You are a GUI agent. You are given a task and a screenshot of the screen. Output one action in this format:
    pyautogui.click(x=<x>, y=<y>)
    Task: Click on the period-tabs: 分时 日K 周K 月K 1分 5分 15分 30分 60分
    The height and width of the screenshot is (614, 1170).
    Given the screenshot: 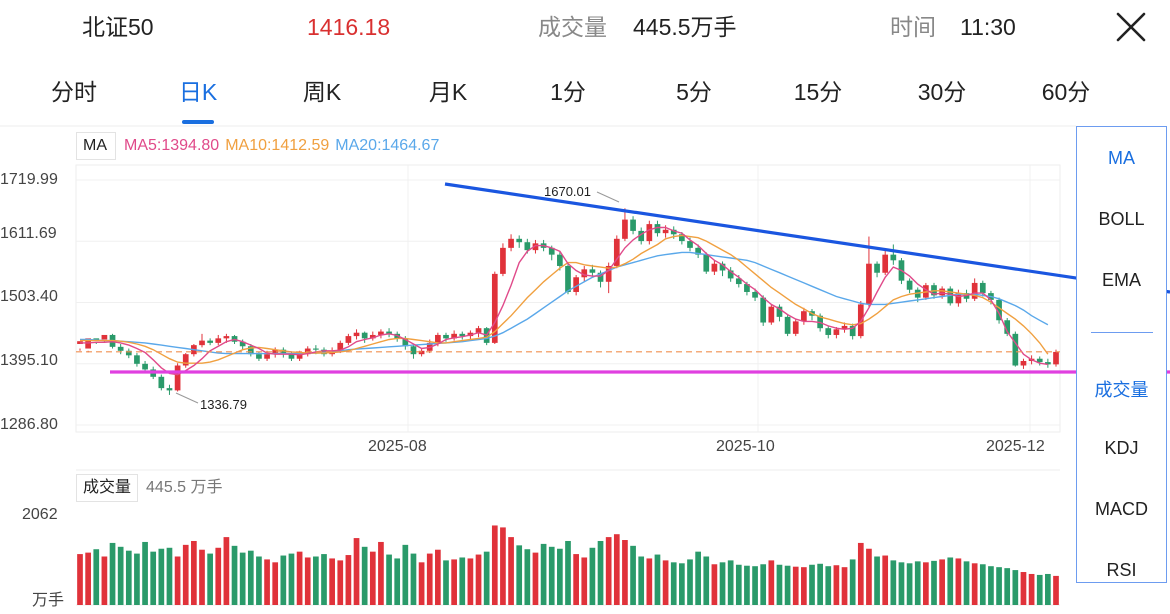 What is the action you would take?
    pyautogui.click(x=585, y=93)
    